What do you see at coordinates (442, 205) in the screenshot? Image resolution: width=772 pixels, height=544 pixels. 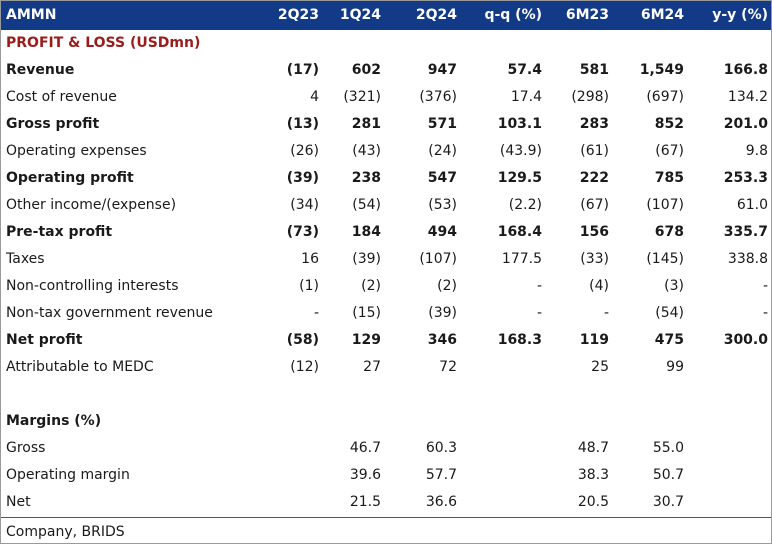 I see `row-value: (53)` at bounding box center [442, 205].